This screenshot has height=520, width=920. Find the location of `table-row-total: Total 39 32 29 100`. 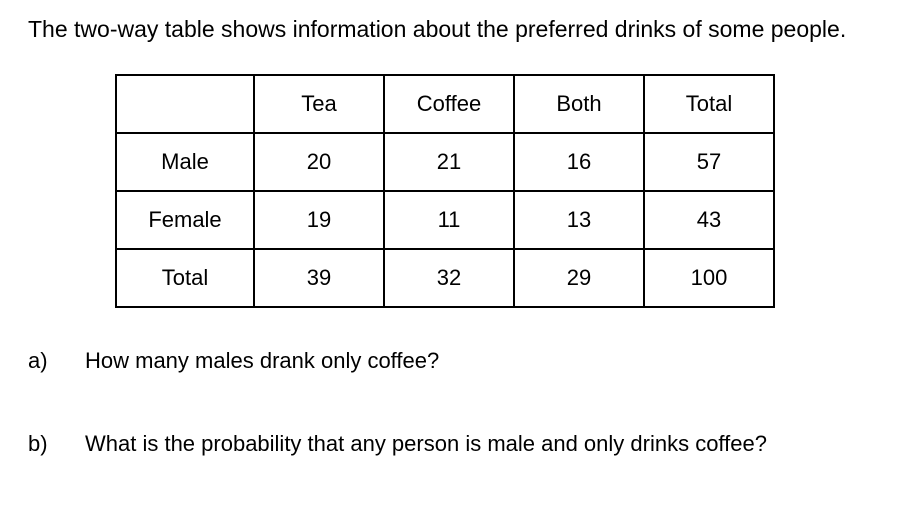

table-row-total: Total 39 32 29 100 is located at coordinates (445, 278).